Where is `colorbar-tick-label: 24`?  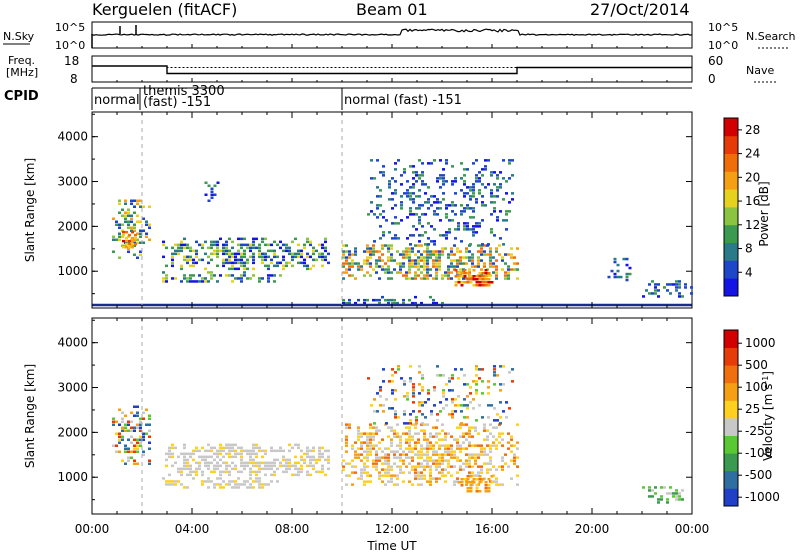 colorbar-tick-label: 24 is located at coordinates (752, 154).